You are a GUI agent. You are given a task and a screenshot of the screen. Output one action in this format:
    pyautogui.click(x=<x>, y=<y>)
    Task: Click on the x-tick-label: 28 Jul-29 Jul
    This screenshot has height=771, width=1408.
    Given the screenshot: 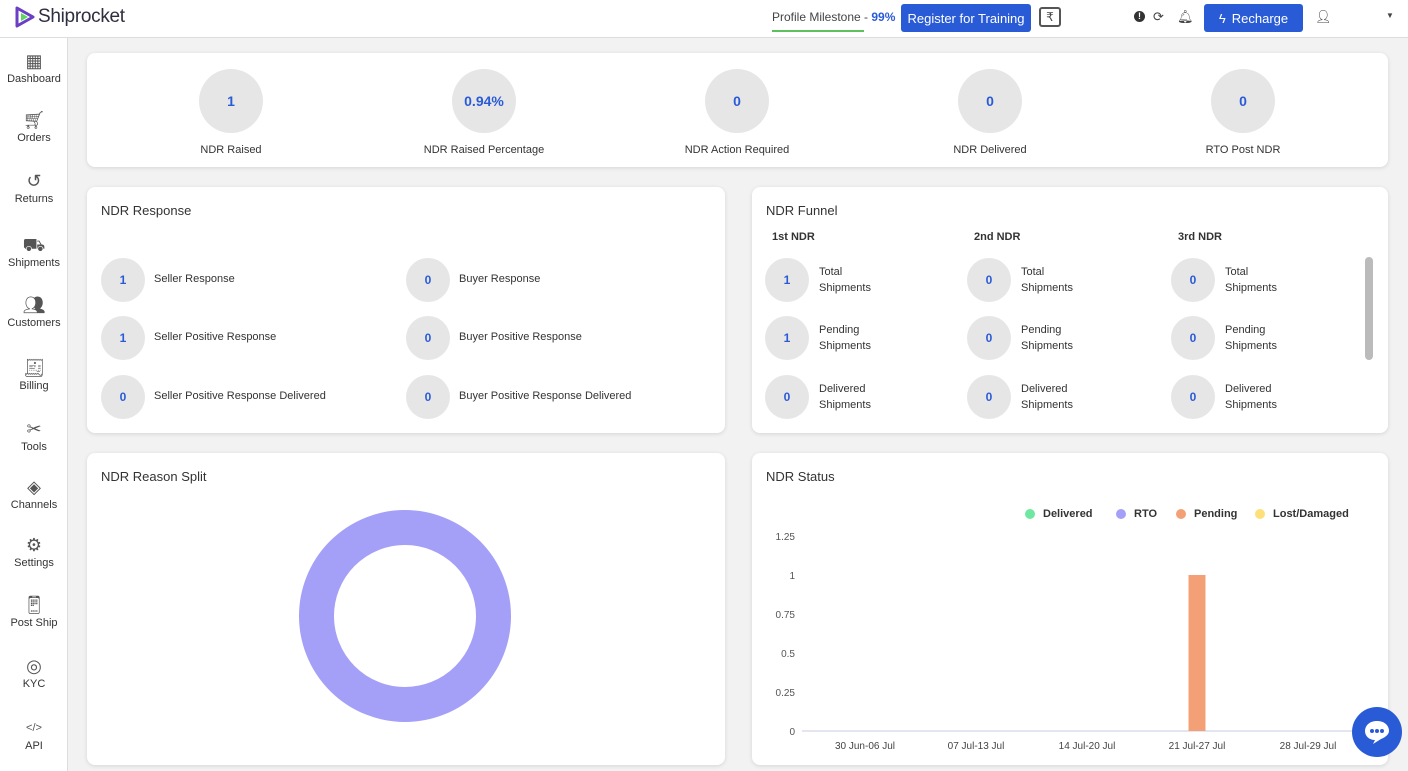 What is the action you would take?
    pyautogui.click(x=1308, y=746)
    